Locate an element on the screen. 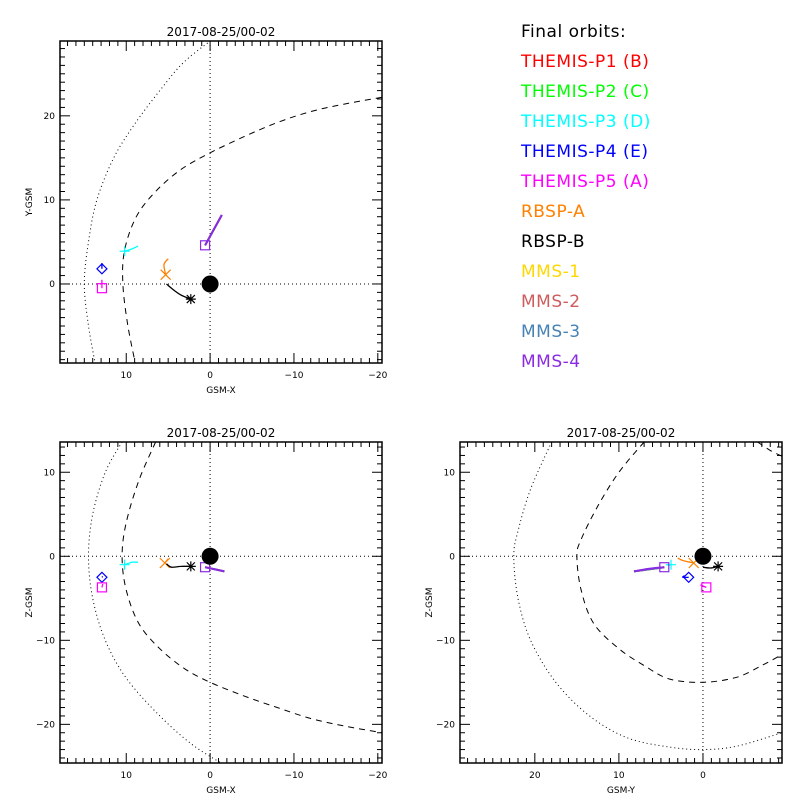 Image resolution: width=800 pixels, height=800 pixels. legend-item: MMS-4 is located at coordinates (551, 362).